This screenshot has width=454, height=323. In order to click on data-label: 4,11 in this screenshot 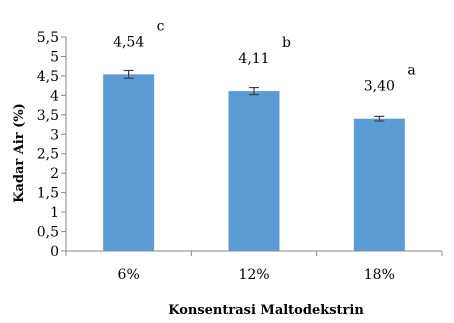, I will do `click(253, 59)`.